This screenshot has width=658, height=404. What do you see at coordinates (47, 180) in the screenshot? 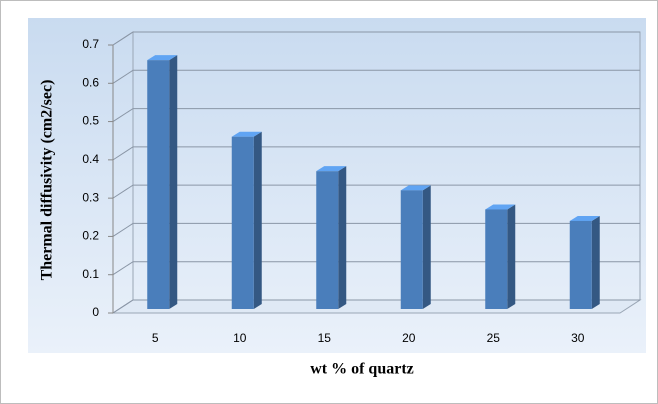
I see `y-axis-title: Thermal diffusivity (cm2/sec)` at bounding box center [47, 180].